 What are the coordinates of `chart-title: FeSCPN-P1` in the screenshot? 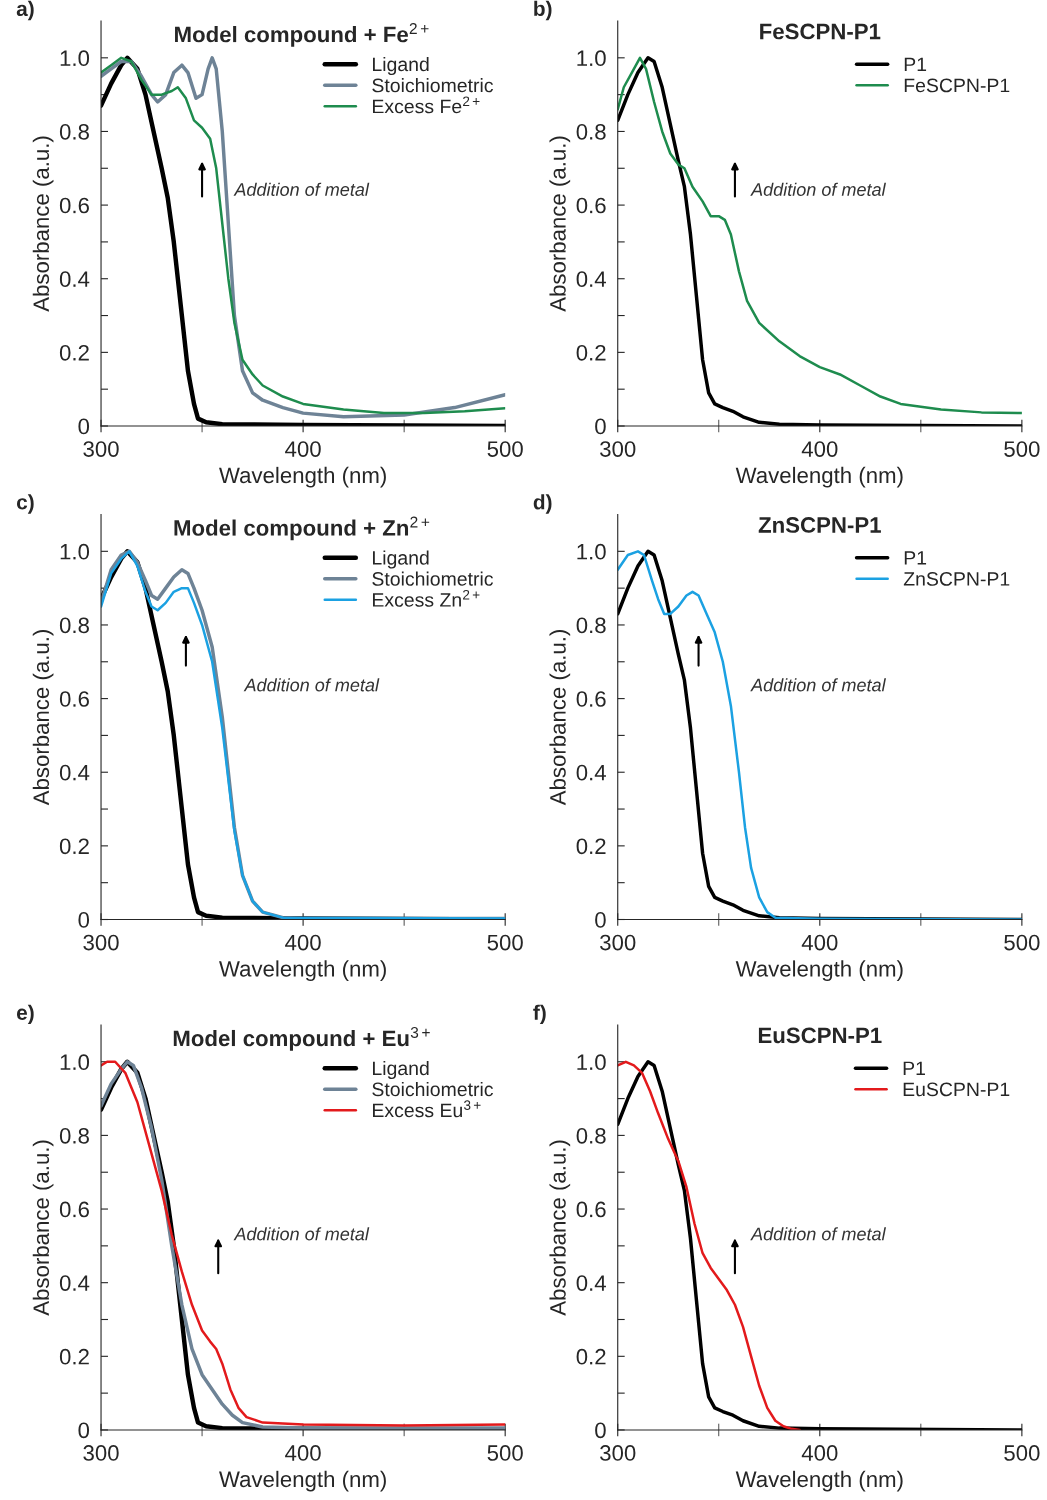 It's located at (820, 31).